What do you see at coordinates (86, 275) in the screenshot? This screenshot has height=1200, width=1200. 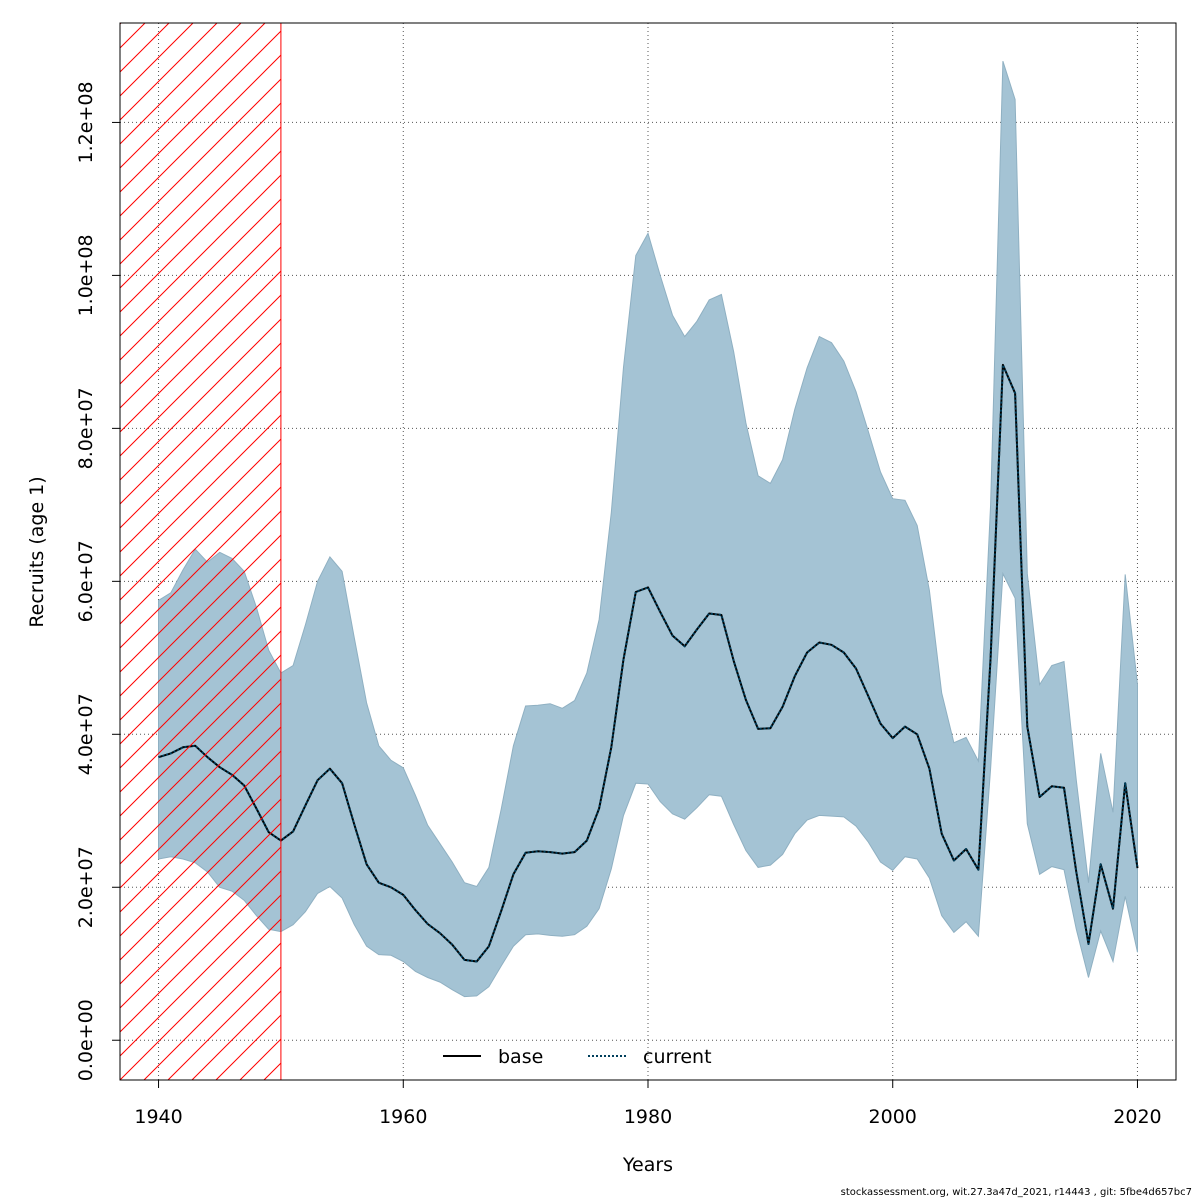 I see `y-tick-label: 1.0e+08` at bounding box center [86, 275].